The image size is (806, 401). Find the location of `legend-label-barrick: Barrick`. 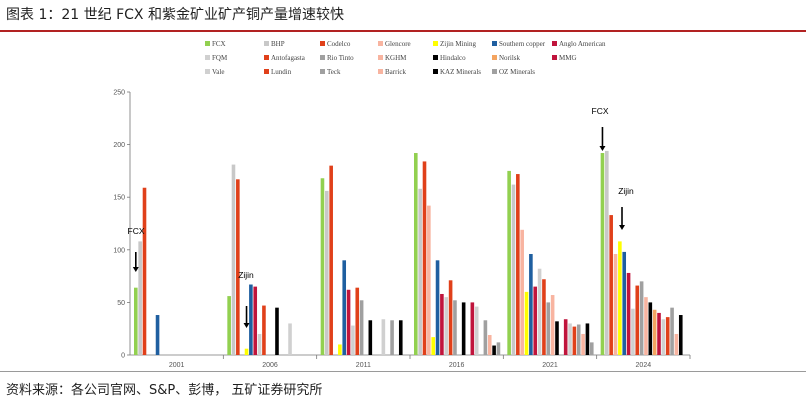

legend-label-barrick: Barrick is located at coordinates (395, 72).